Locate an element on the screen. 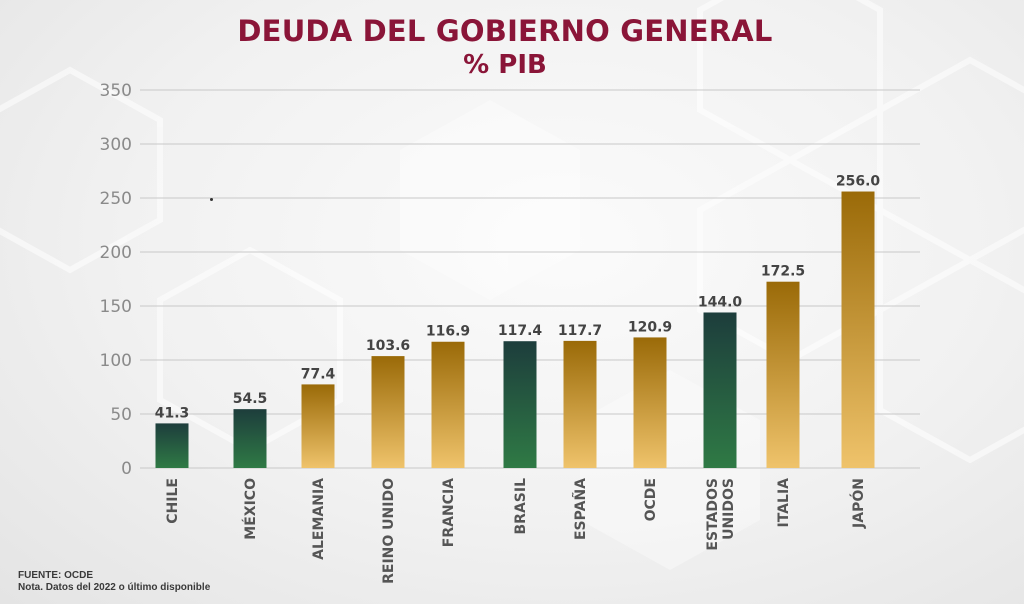 This screenshot has width=1024, height=604. y-tick-label: 0 is located at coordinates (126, 469).